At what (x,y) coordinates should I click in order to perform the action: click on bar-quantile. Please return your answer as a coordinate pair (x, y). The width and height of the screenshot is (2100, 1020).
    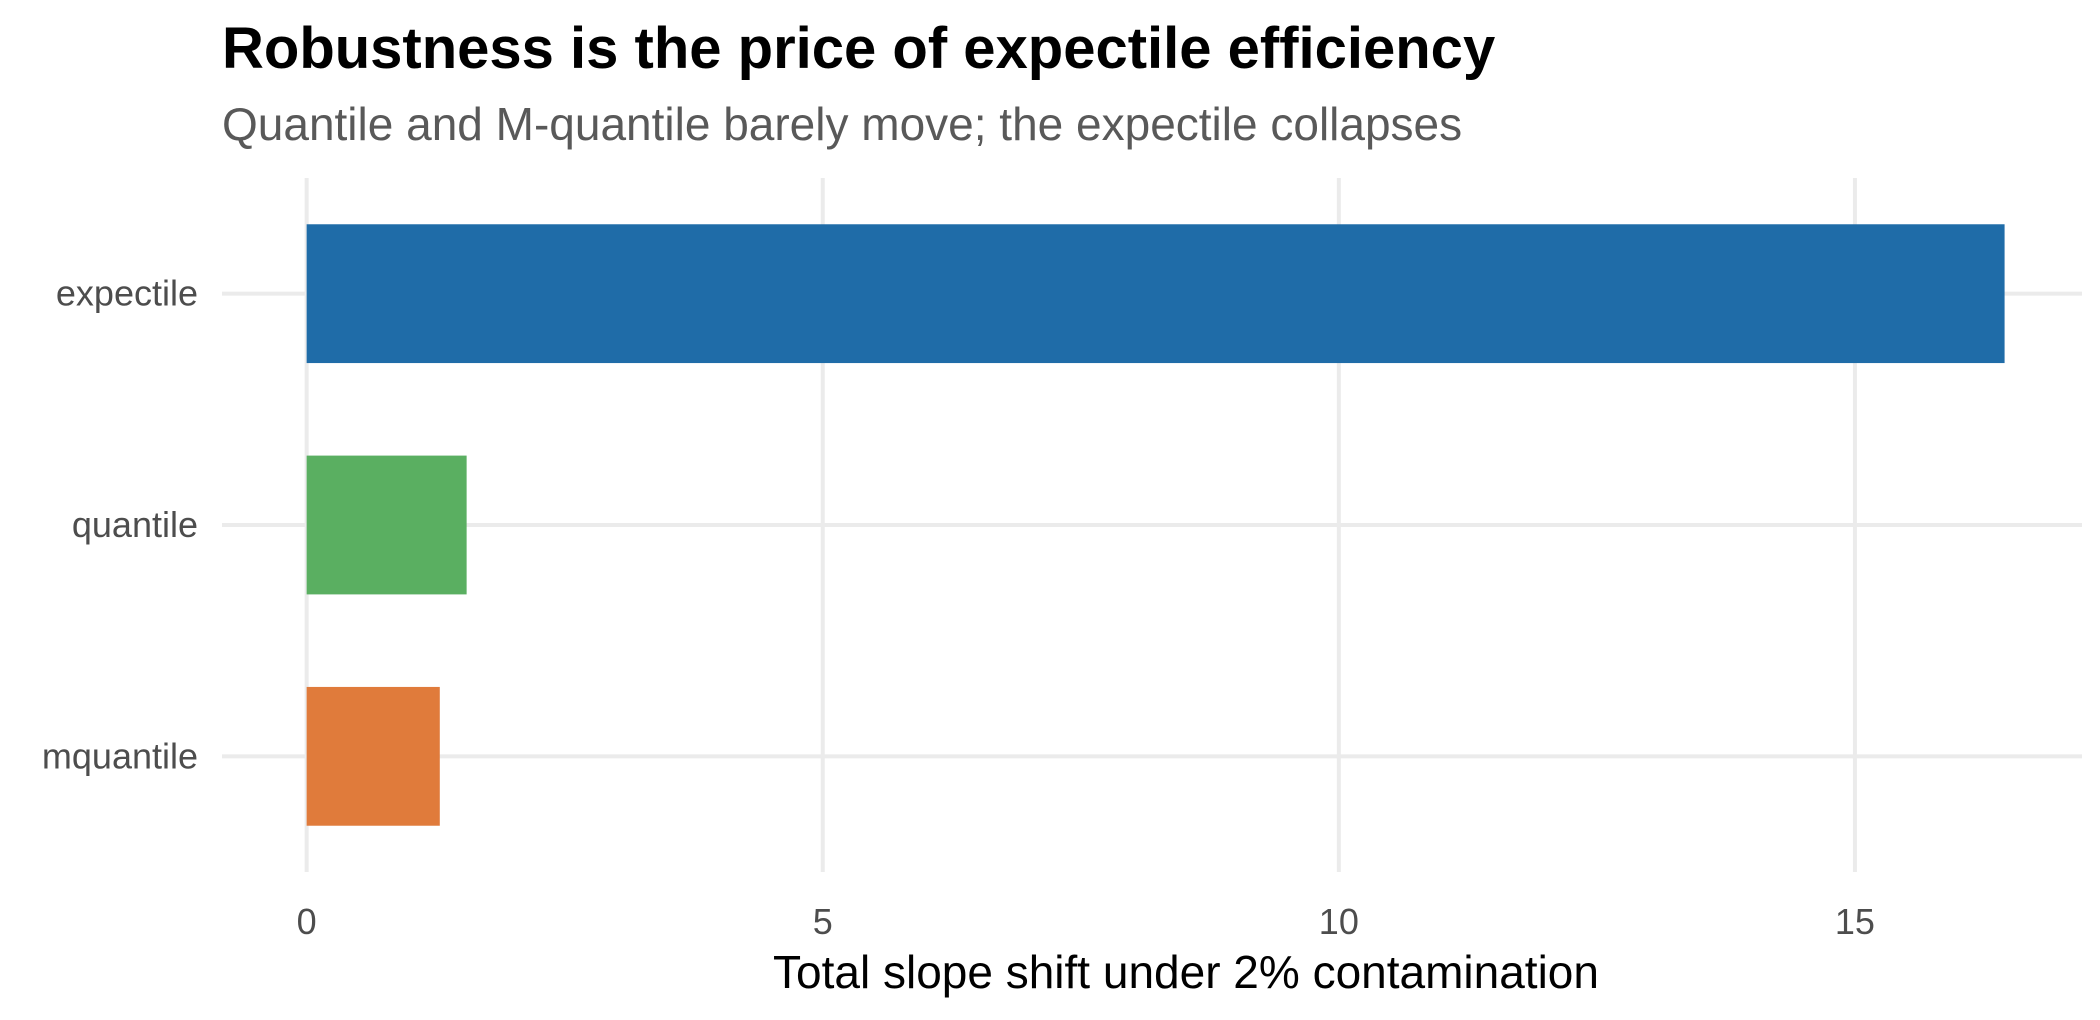
    Looking at the image, I should click on (386, 525).